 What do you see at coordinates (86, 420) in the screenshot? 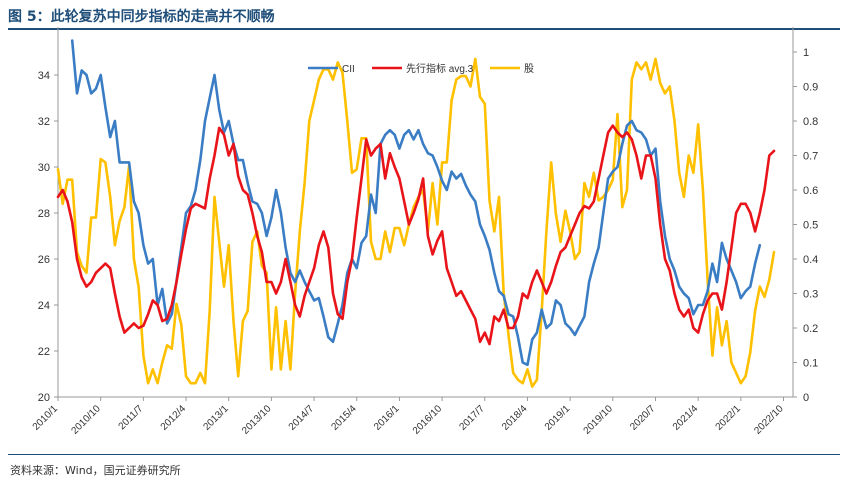
I see `x-tick-label: 2010/10` at bounding box center [86, 420].